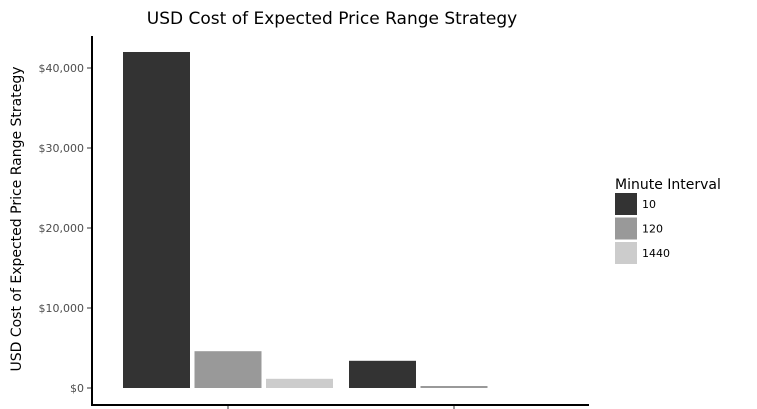  I want to click on legend: Minute Interval 10 120 1440, so click(668, 220).